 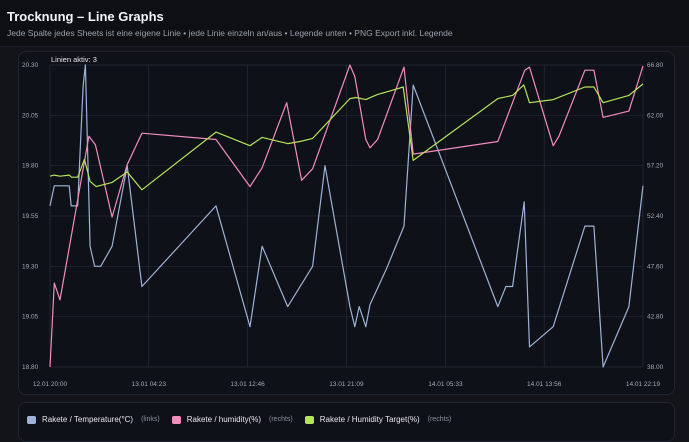 I want to click on x-tick-label: 13.01 04:23, so click(x=149, y=384).